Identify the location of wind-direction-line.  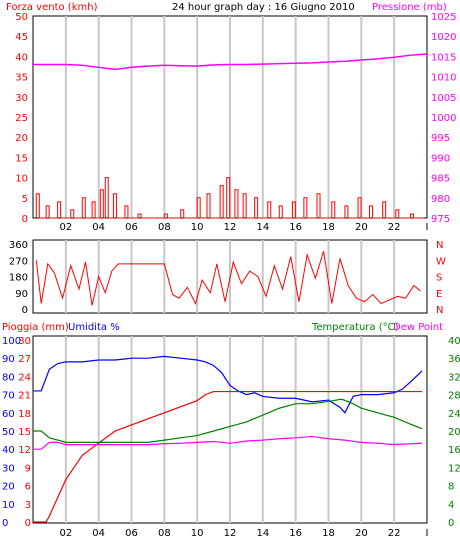
(228, 278).